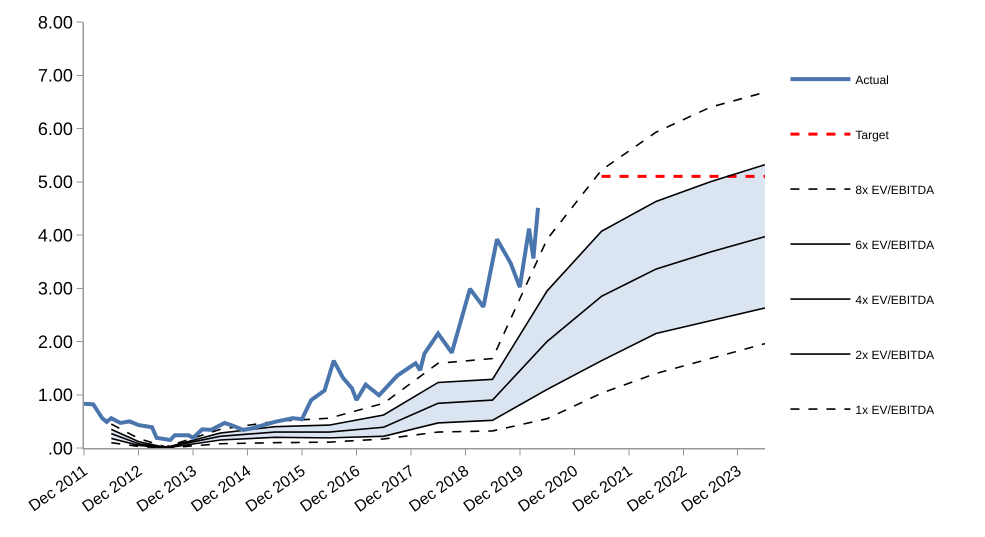 The width and height of the screenshot is (985, 537). What do you see at coordinates (894, 355) in the screenshot?
I see `legend-label: 2x EV/EBITDA` at bounding box center [894, 355].